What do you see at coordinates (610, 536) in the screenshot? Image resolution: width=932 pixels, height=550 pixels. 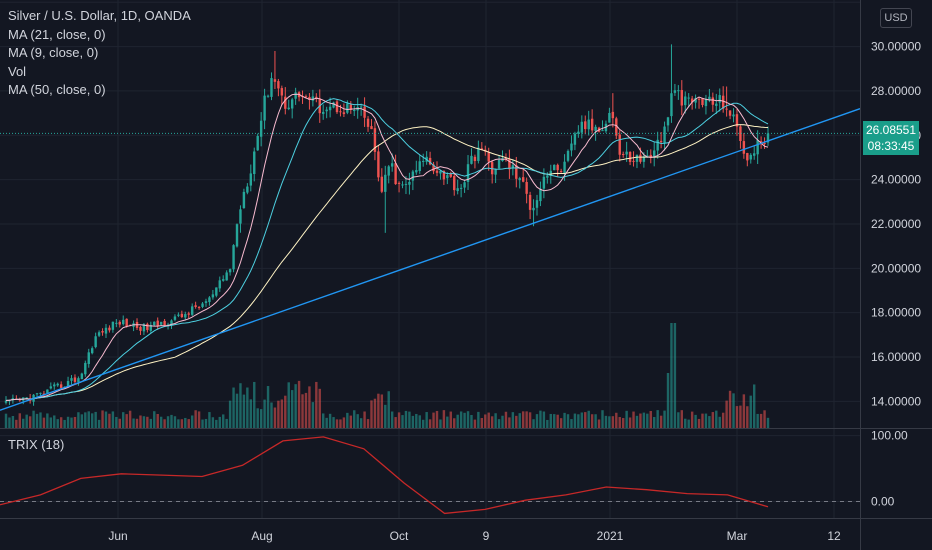 I see `time-tick-label: 2021` at bounding box center [610, 536].